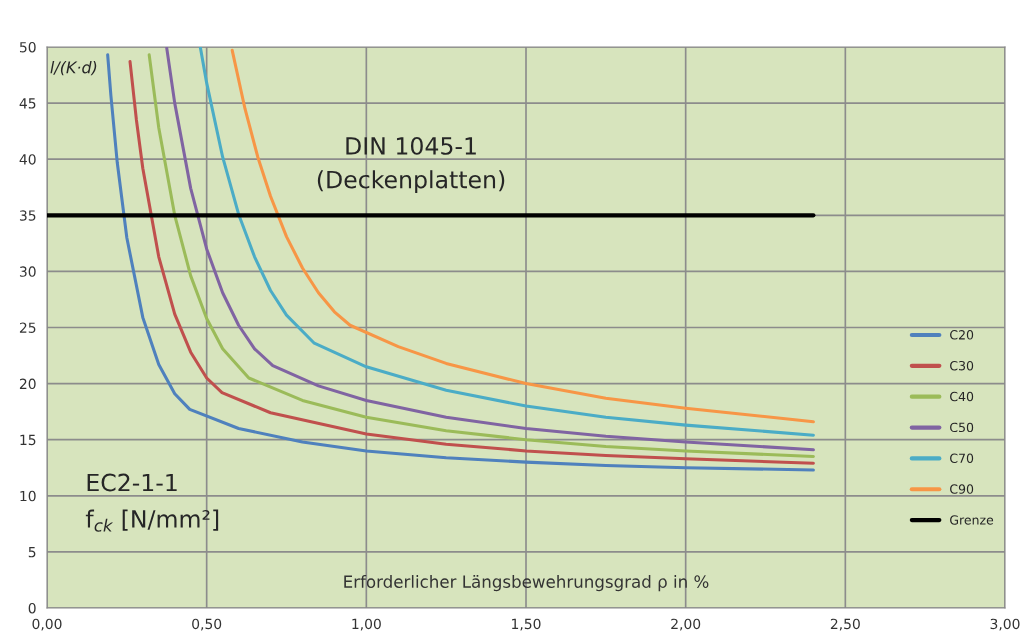  What do you see at coordinates (366, 624) in the screenshot?
I see `x-tick-label: 1,00` at bounding box center [366, 624].